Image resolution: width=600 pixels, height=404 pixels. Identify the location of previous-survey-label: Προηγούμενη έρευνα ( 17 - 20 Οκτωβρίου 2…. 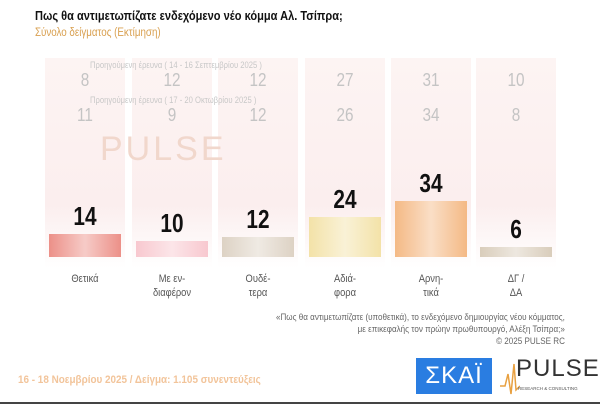
(173, 100).